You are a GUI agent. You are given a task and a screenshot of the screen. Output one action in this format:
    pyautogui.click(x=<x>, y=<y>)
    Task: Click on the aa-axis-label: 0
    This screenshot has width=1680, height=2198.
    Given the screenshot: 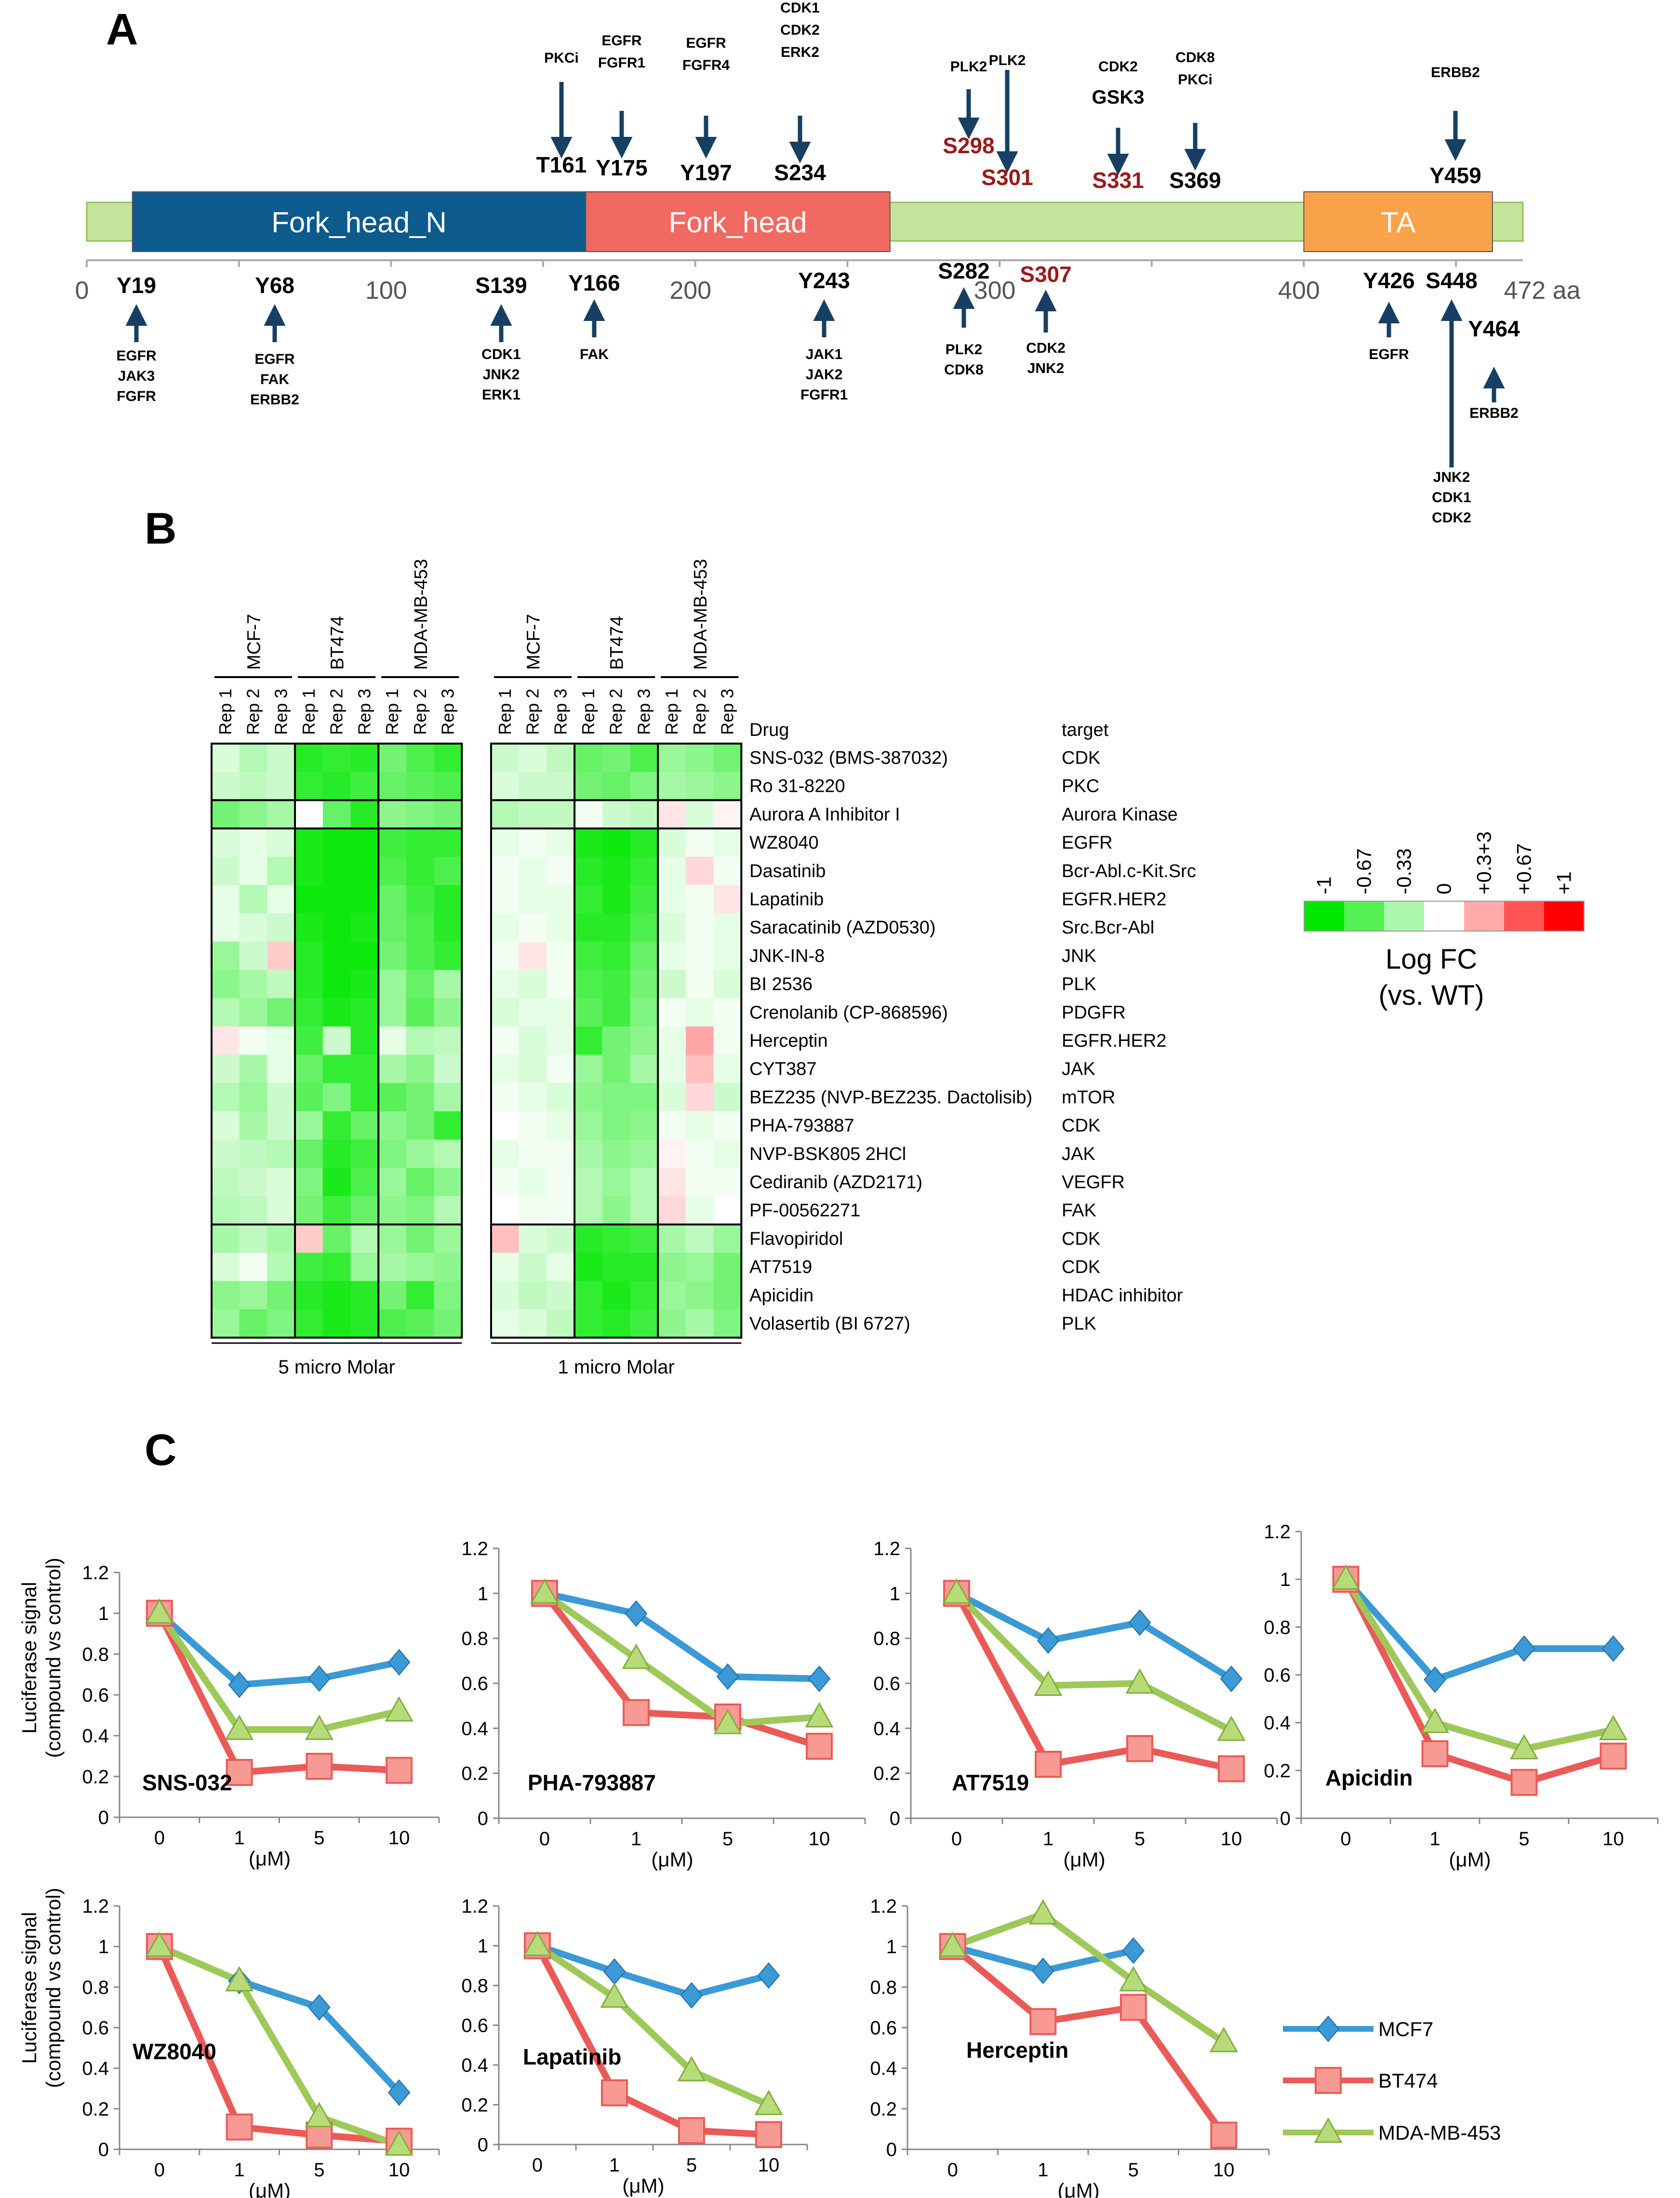 What is the action you would take?
    pyautogui.click(x=82, y=291)
    